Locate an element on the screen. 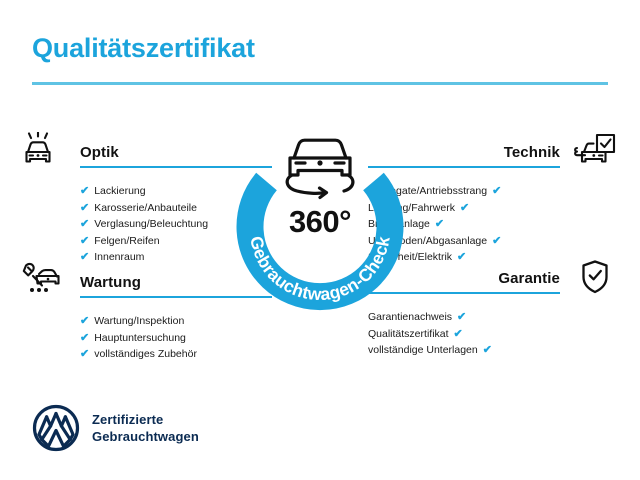 Image resolution: width=640 pixels, height=480 pixels. list-item: ✔ Hauptuntersuchung is located at coordinates (176, 338).